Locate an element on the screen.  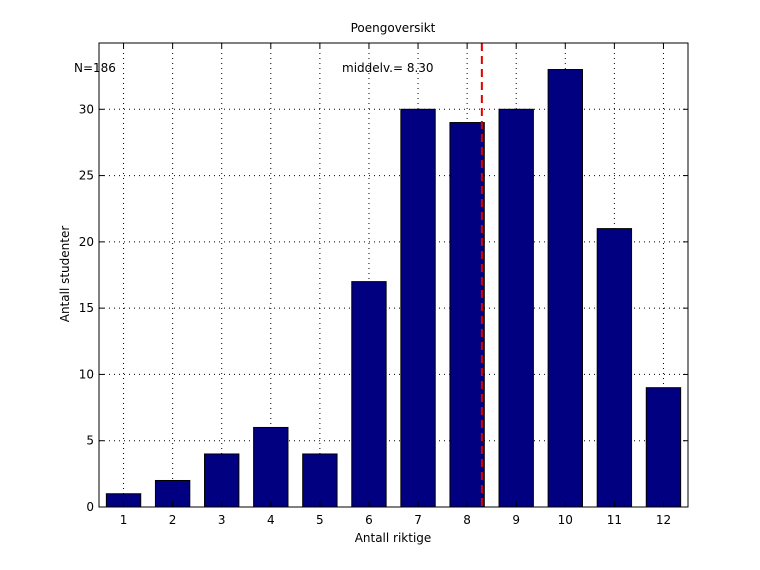
x-tick-label: 7 is located at coordinates (418, 520).